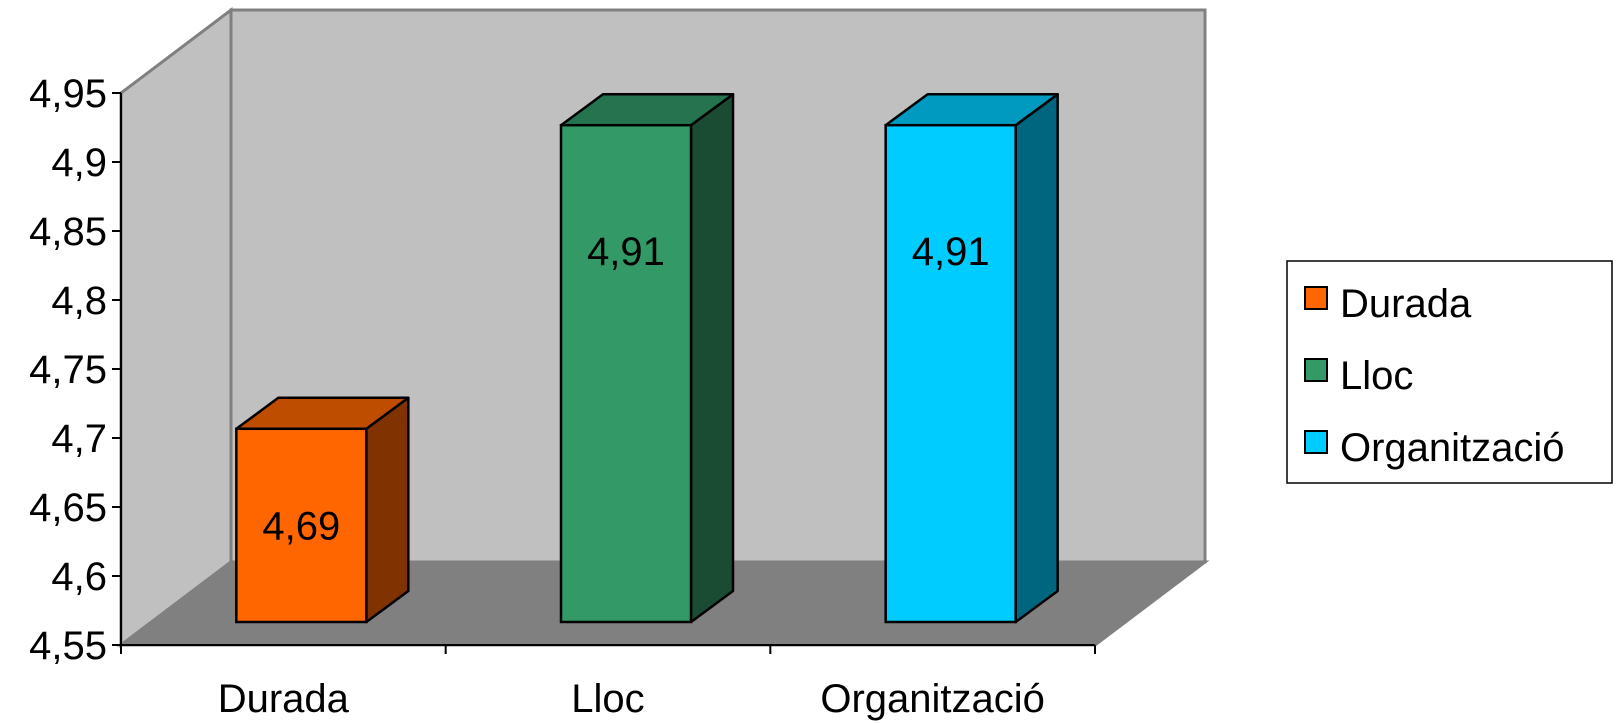  Describe the element at coordinates (1406, 304) in the screenshot. I see `legend-label: Durada` at that location.